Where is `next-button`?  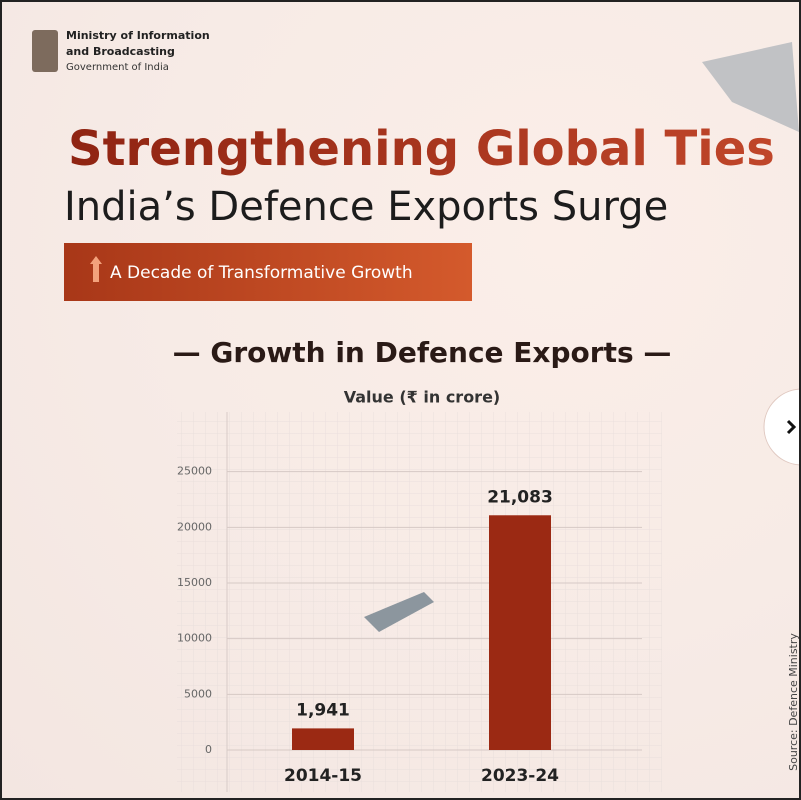
next-button is located at coordinates (781, 427).